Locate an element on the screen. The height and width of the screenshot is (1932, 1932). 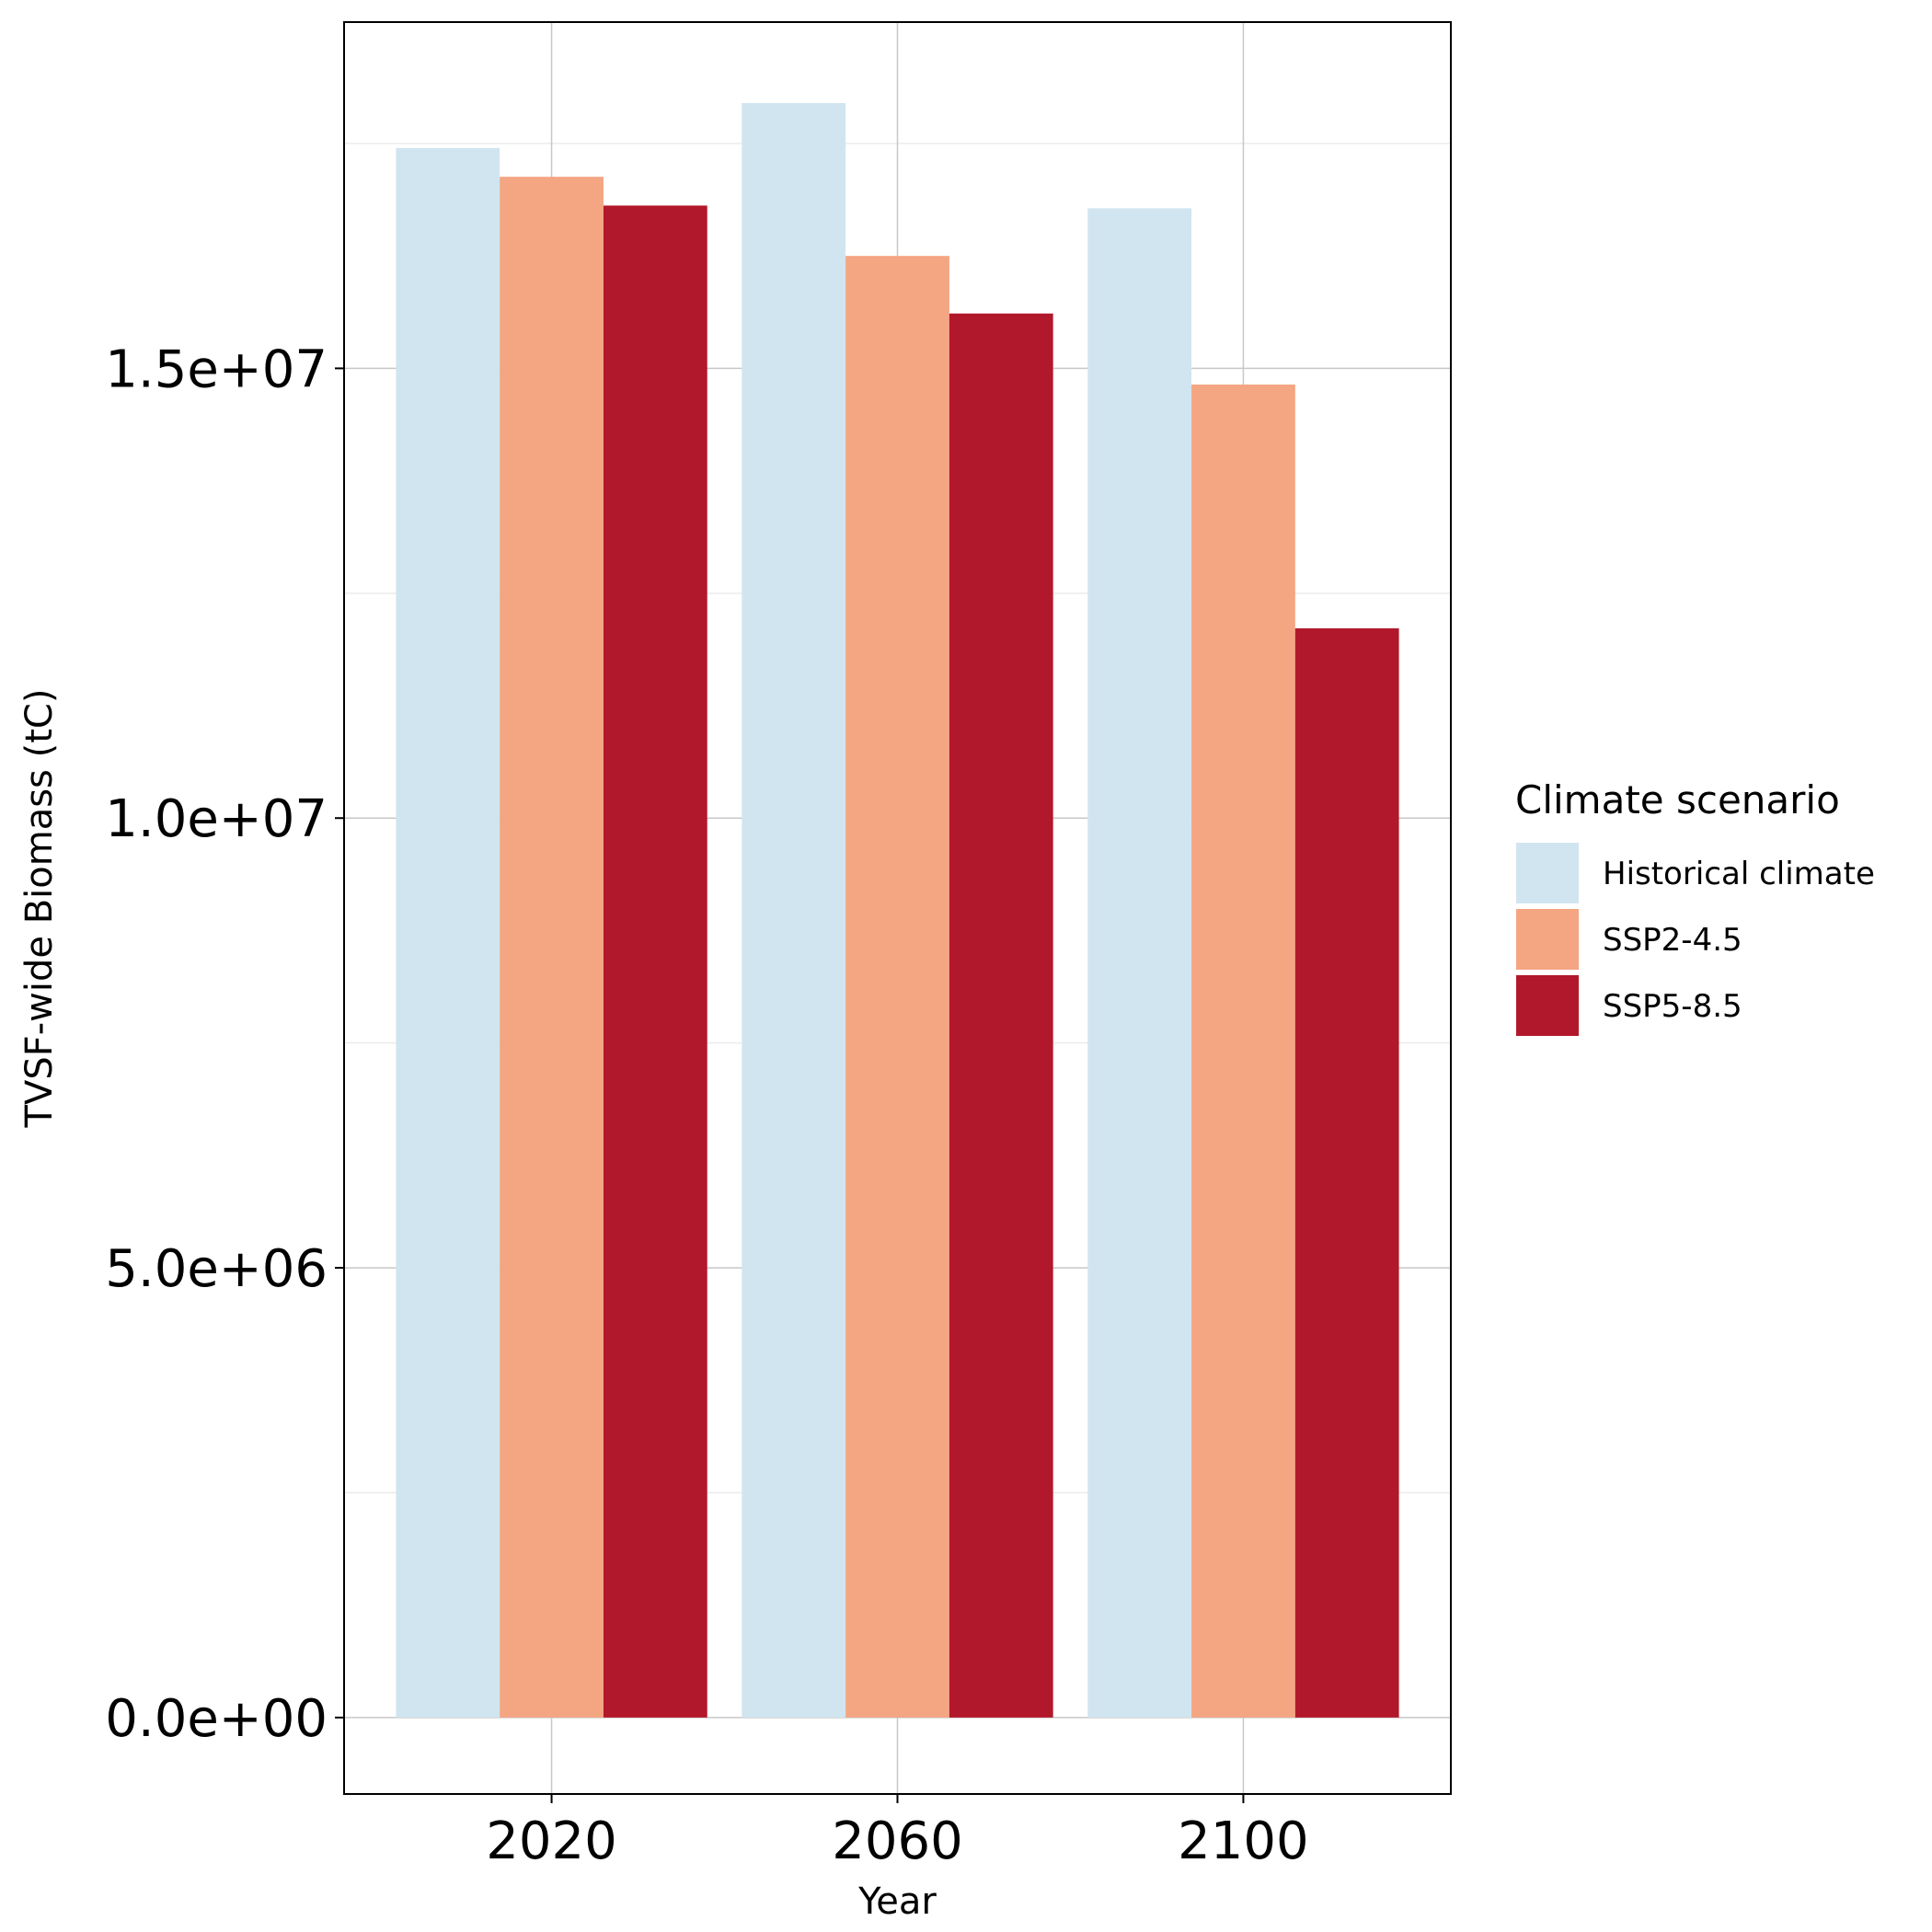
legend-label: SSP2-4.5 is located at coordinates (1672, 940).